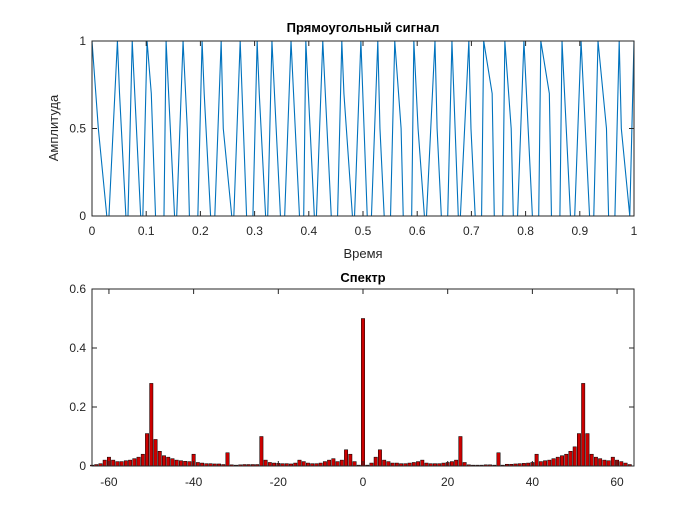 The image size is (700, 525). I want to click on signal-x-tick-label: 0.2, so click(200, 231).